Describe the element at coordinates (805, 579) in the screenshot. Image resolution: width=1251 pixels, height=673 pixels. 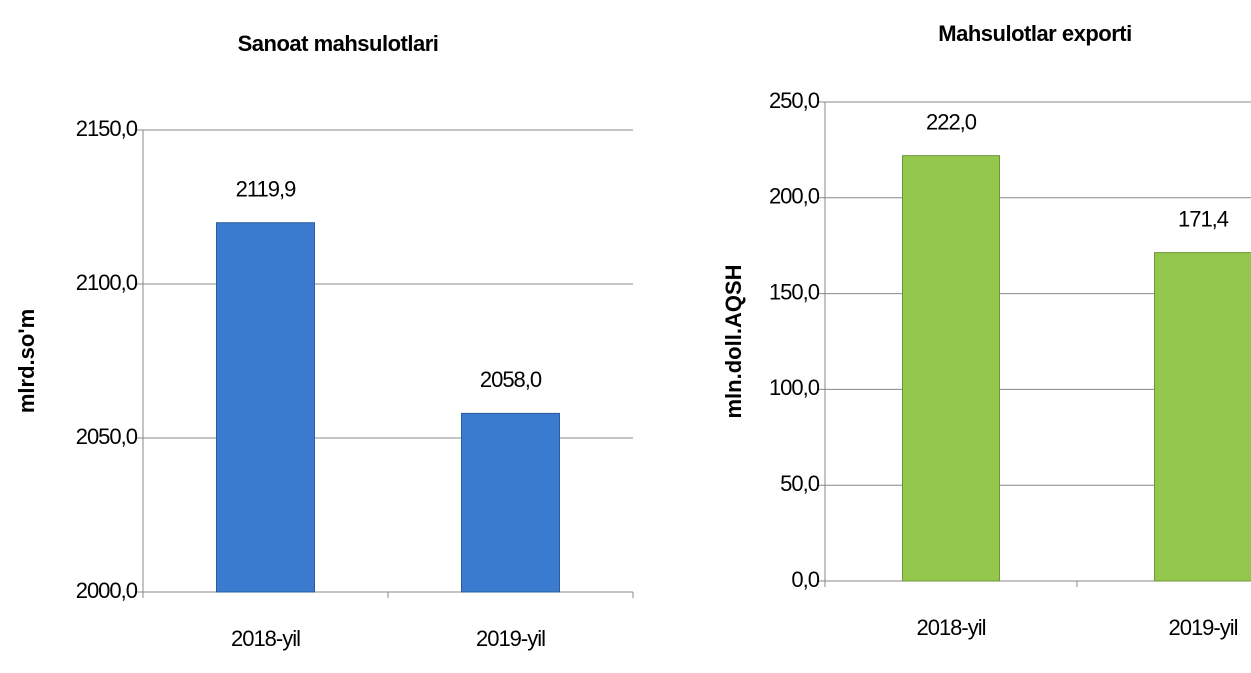
I see `y-tick-label: 0,0` at that location.